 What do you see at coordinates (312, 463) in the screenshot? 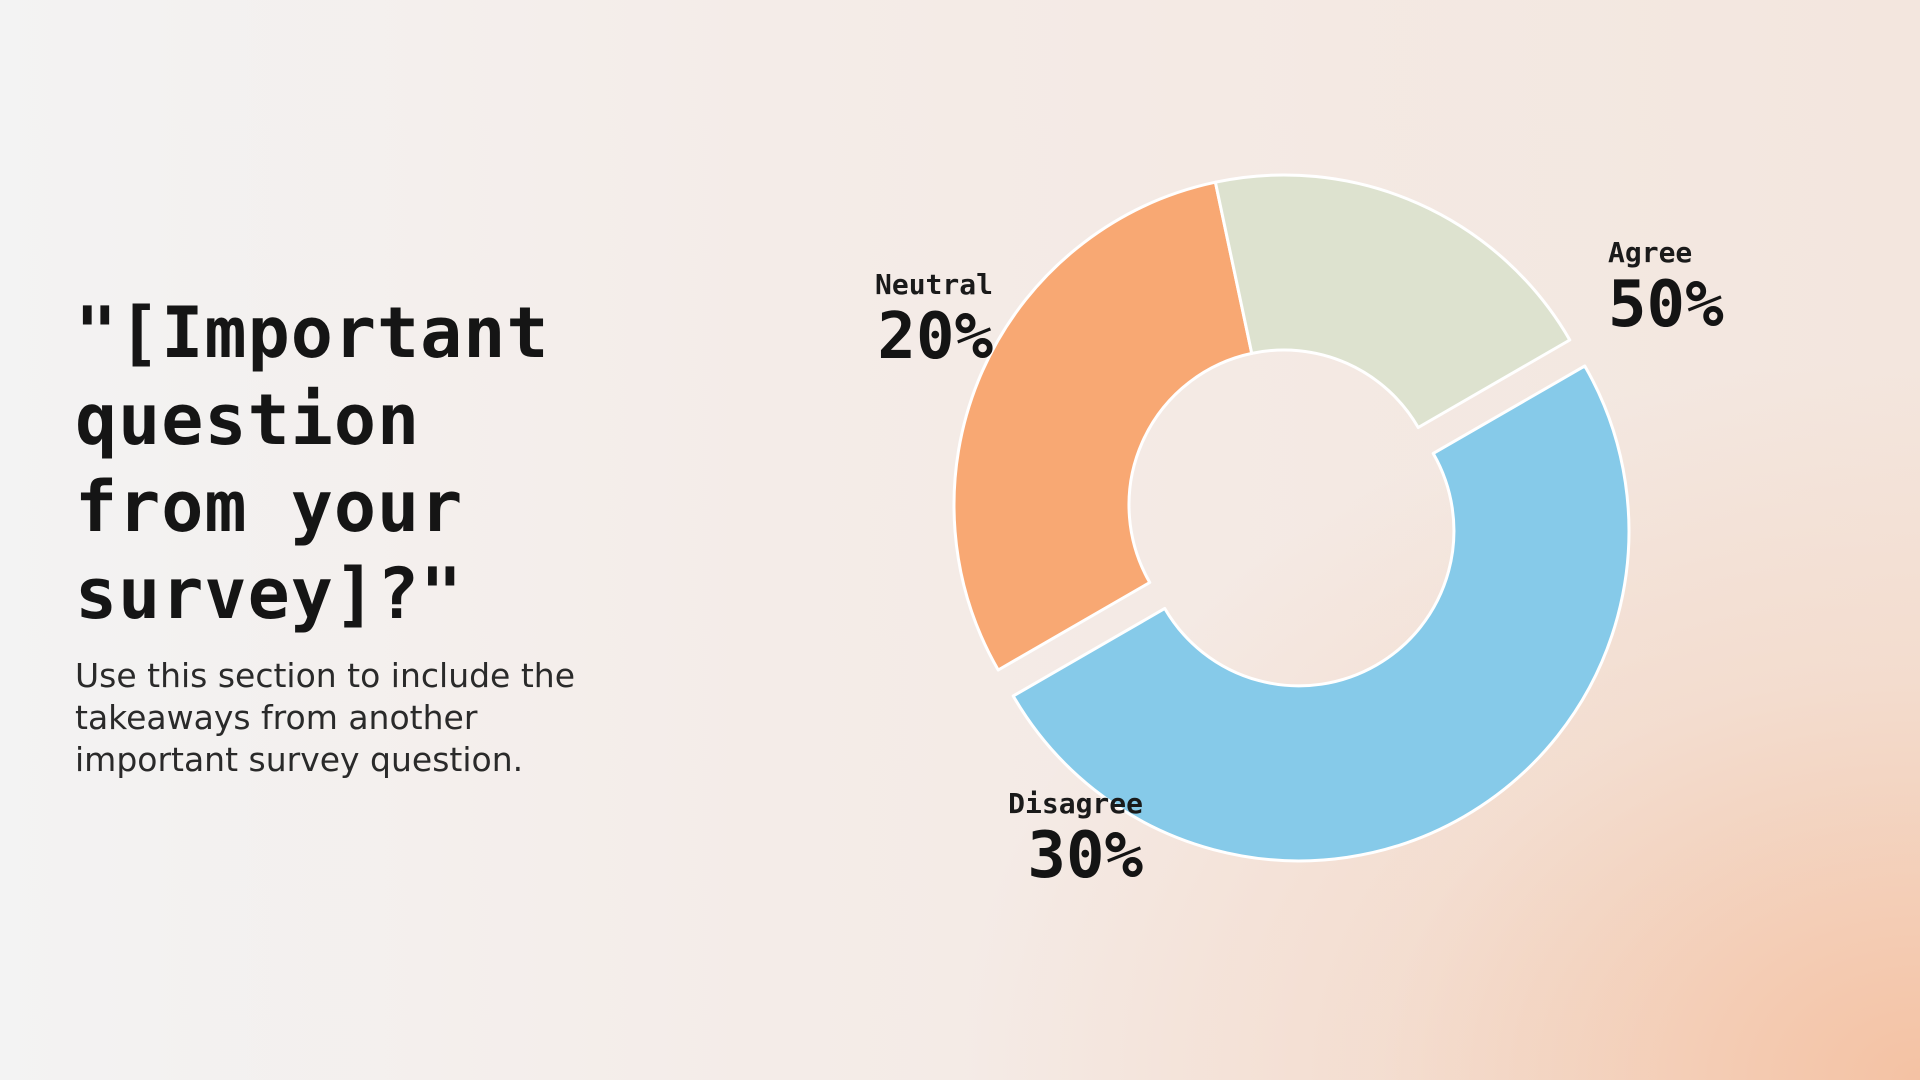
I see `survey-question: "[Important question from your survey]?"` at bounding box center [312, 463].